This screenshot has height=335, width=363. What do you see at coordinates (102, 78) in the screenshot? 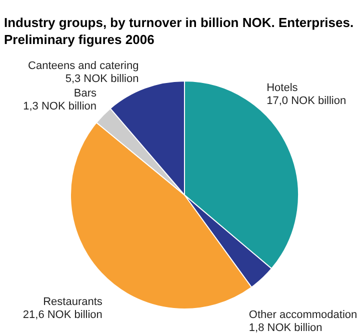
I see `data-label: 5,3 NOK billion` at bounding box center [102, 78].